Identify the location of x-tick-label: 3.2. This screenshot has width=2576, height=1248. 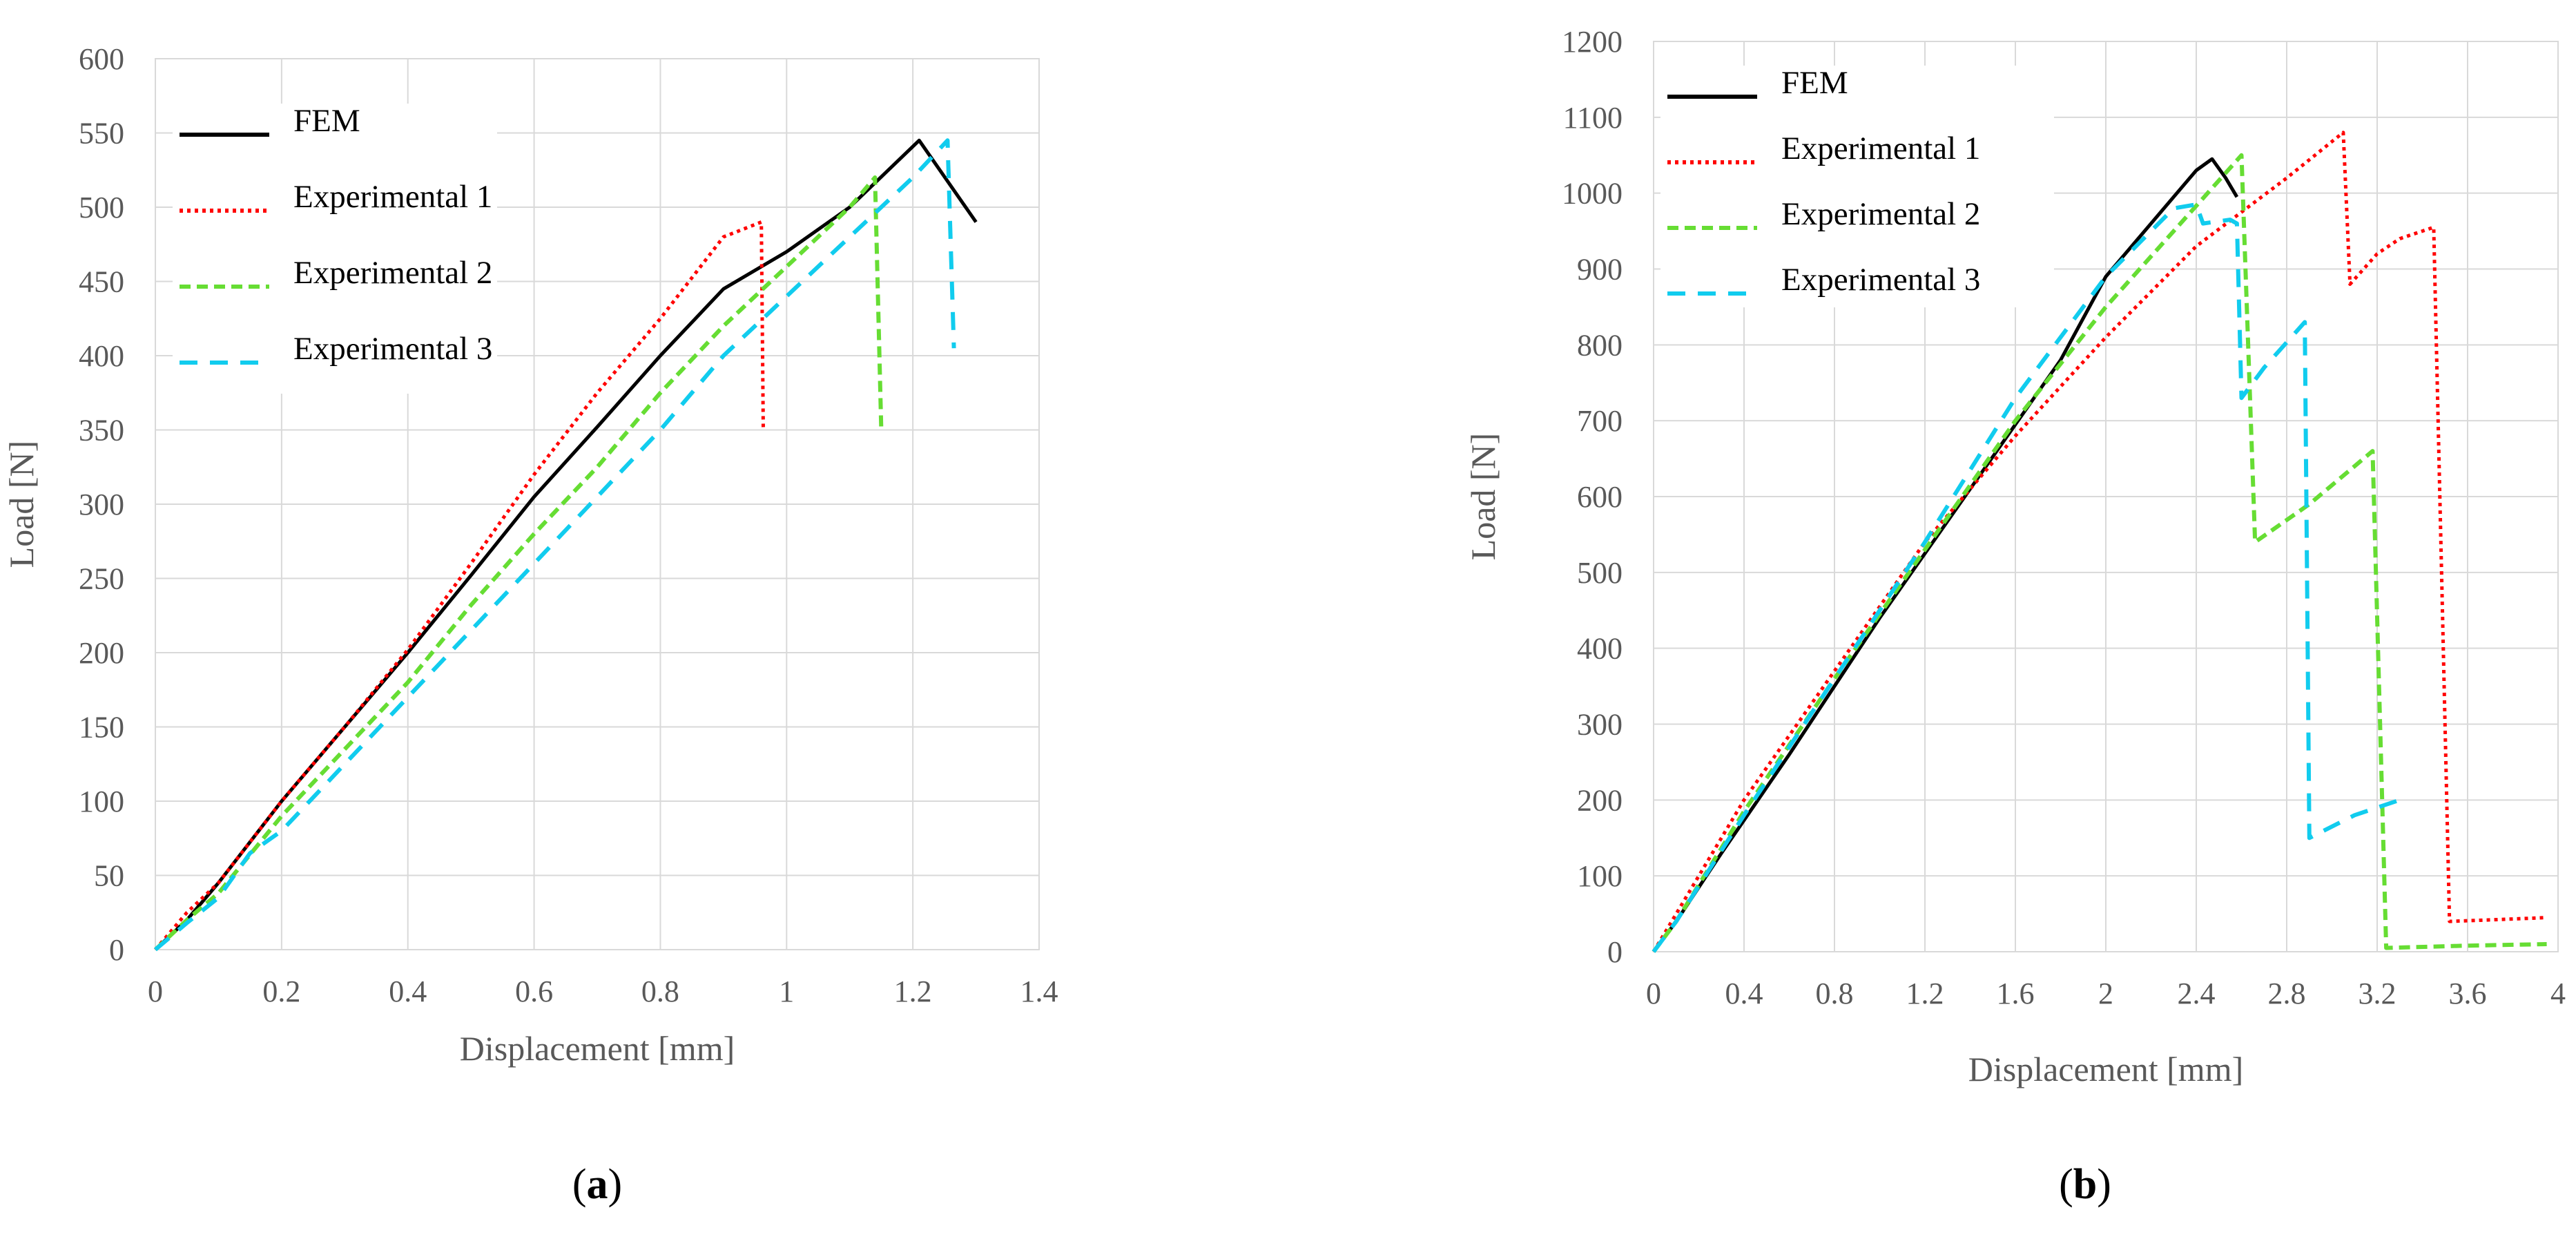
(2378, 994).